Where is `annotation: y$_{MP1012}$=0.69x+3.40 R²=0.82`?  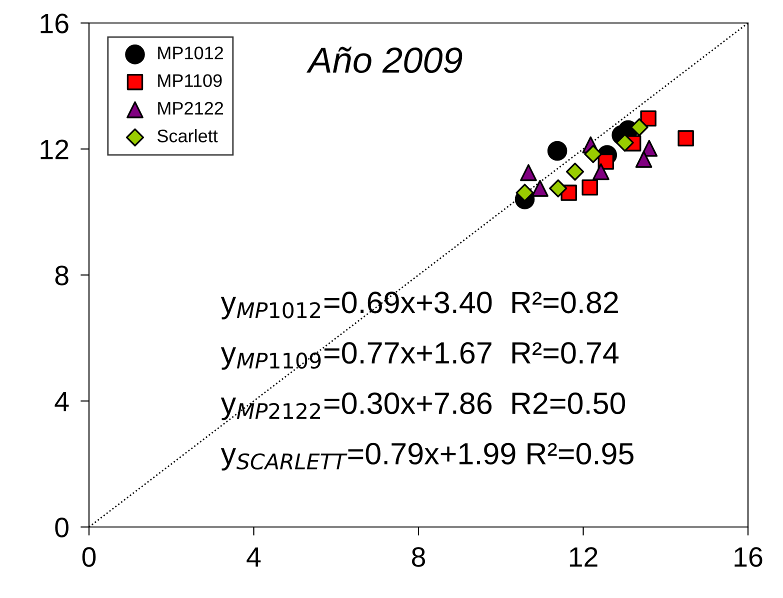
annotation: y$_{MP1012}$=0.69x+3.40 R²=0.82 is located at coordinates (419, 306).